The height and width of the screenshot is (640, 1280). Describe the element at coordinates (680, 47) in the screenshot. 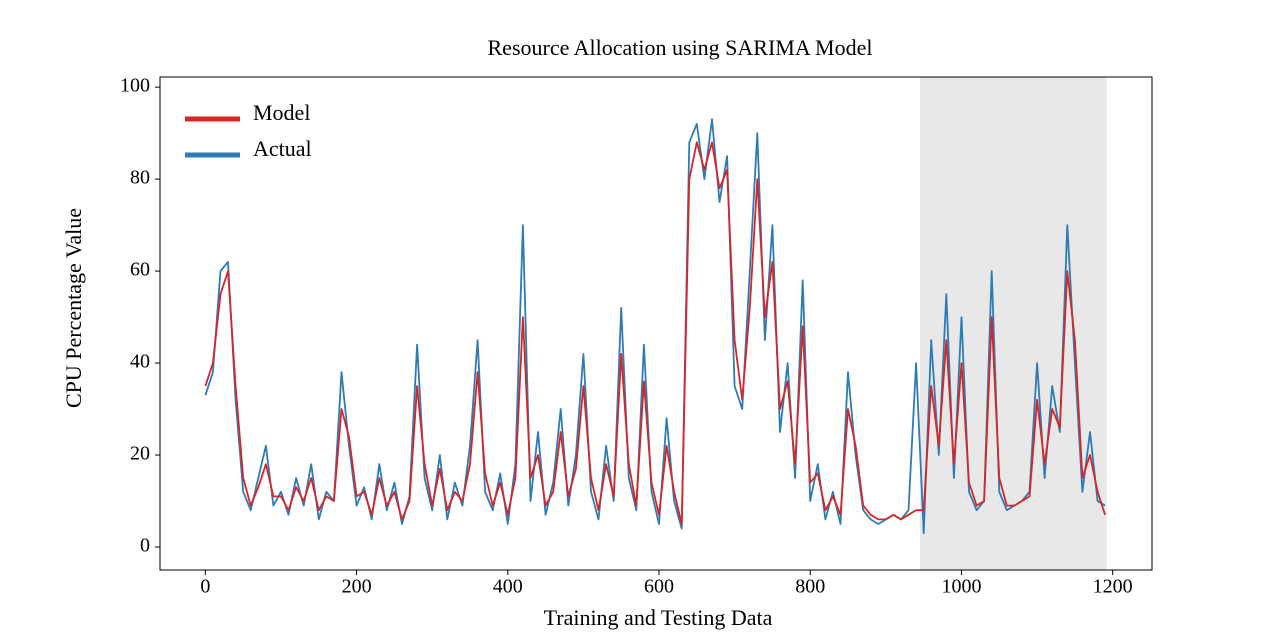

I see `chart-title: Resource Allocation using SARIMA Model` at that location.